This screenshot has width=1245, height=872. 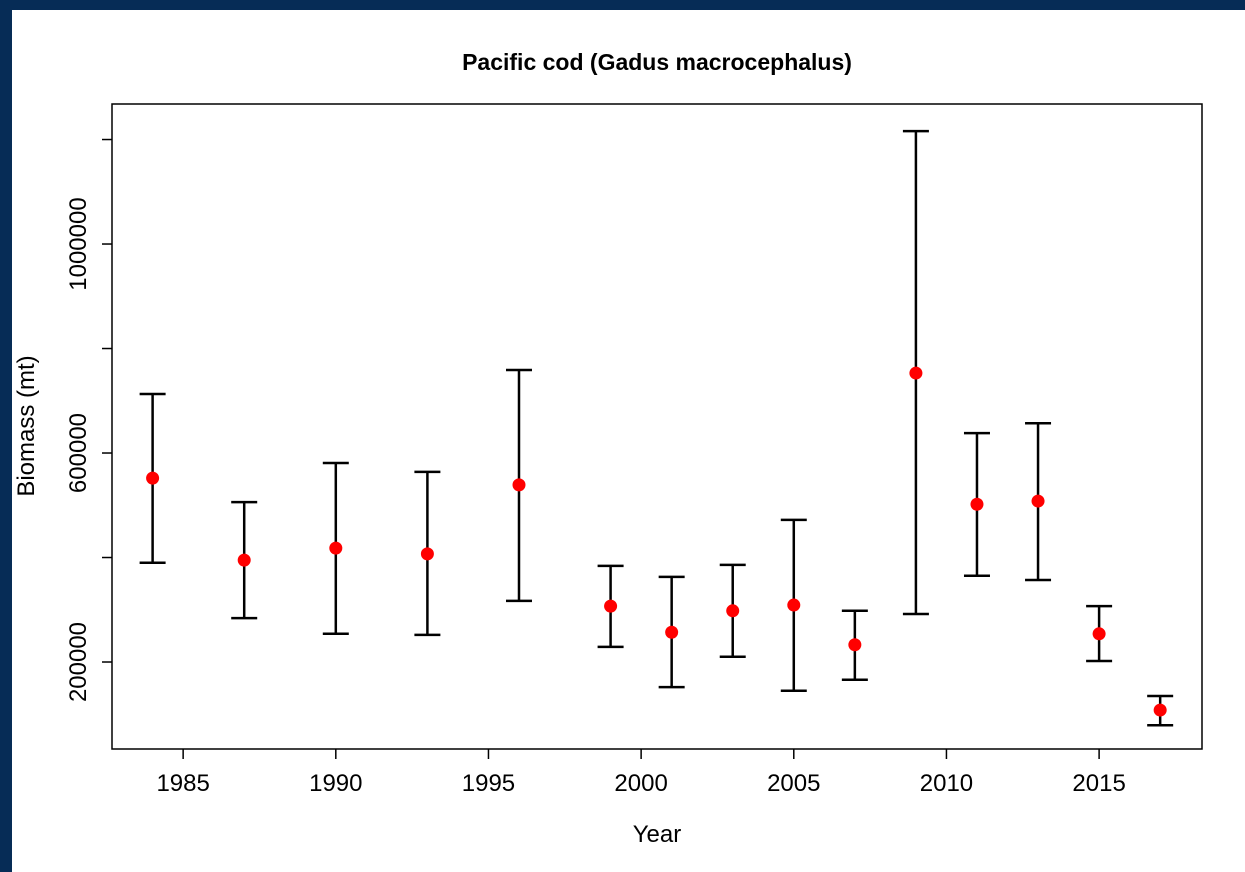 I want to click on x-tick-label: 2010, so click(x=946, y=783).